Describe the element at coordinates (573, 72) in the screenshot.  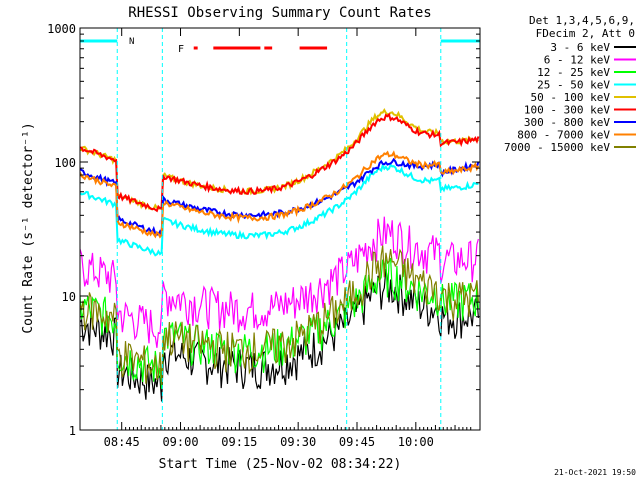
I see `legend-label: 12 - 25 keV` at that location.